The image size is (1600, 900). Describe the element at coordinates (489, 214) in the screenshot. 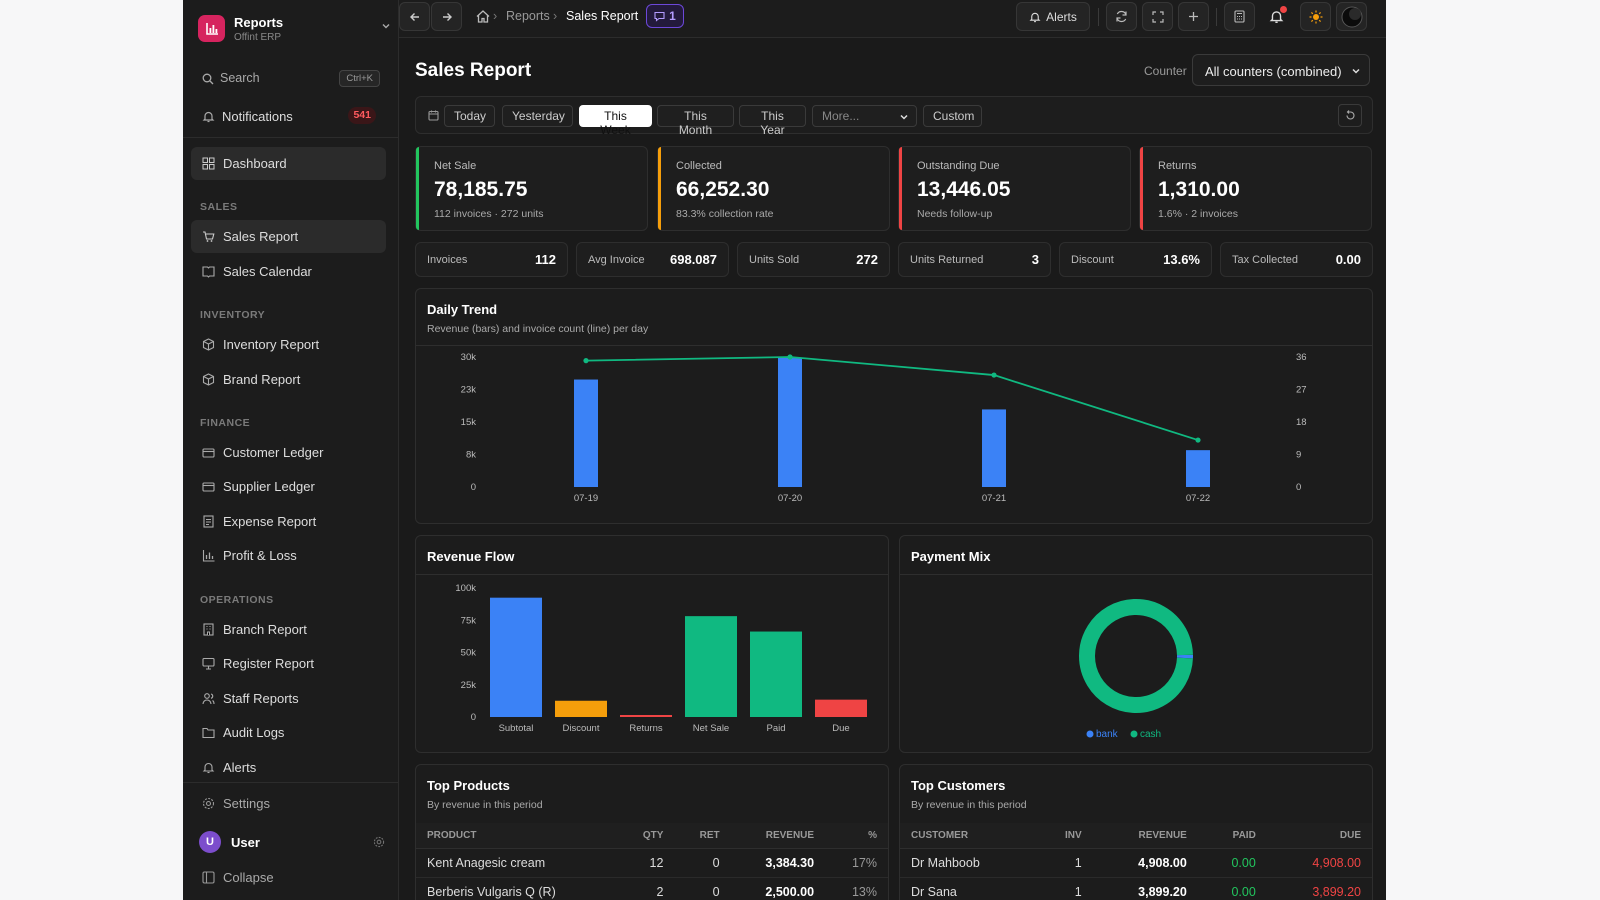

I see `kpi-subtitle: 112 invoices · 272 units` at that location.